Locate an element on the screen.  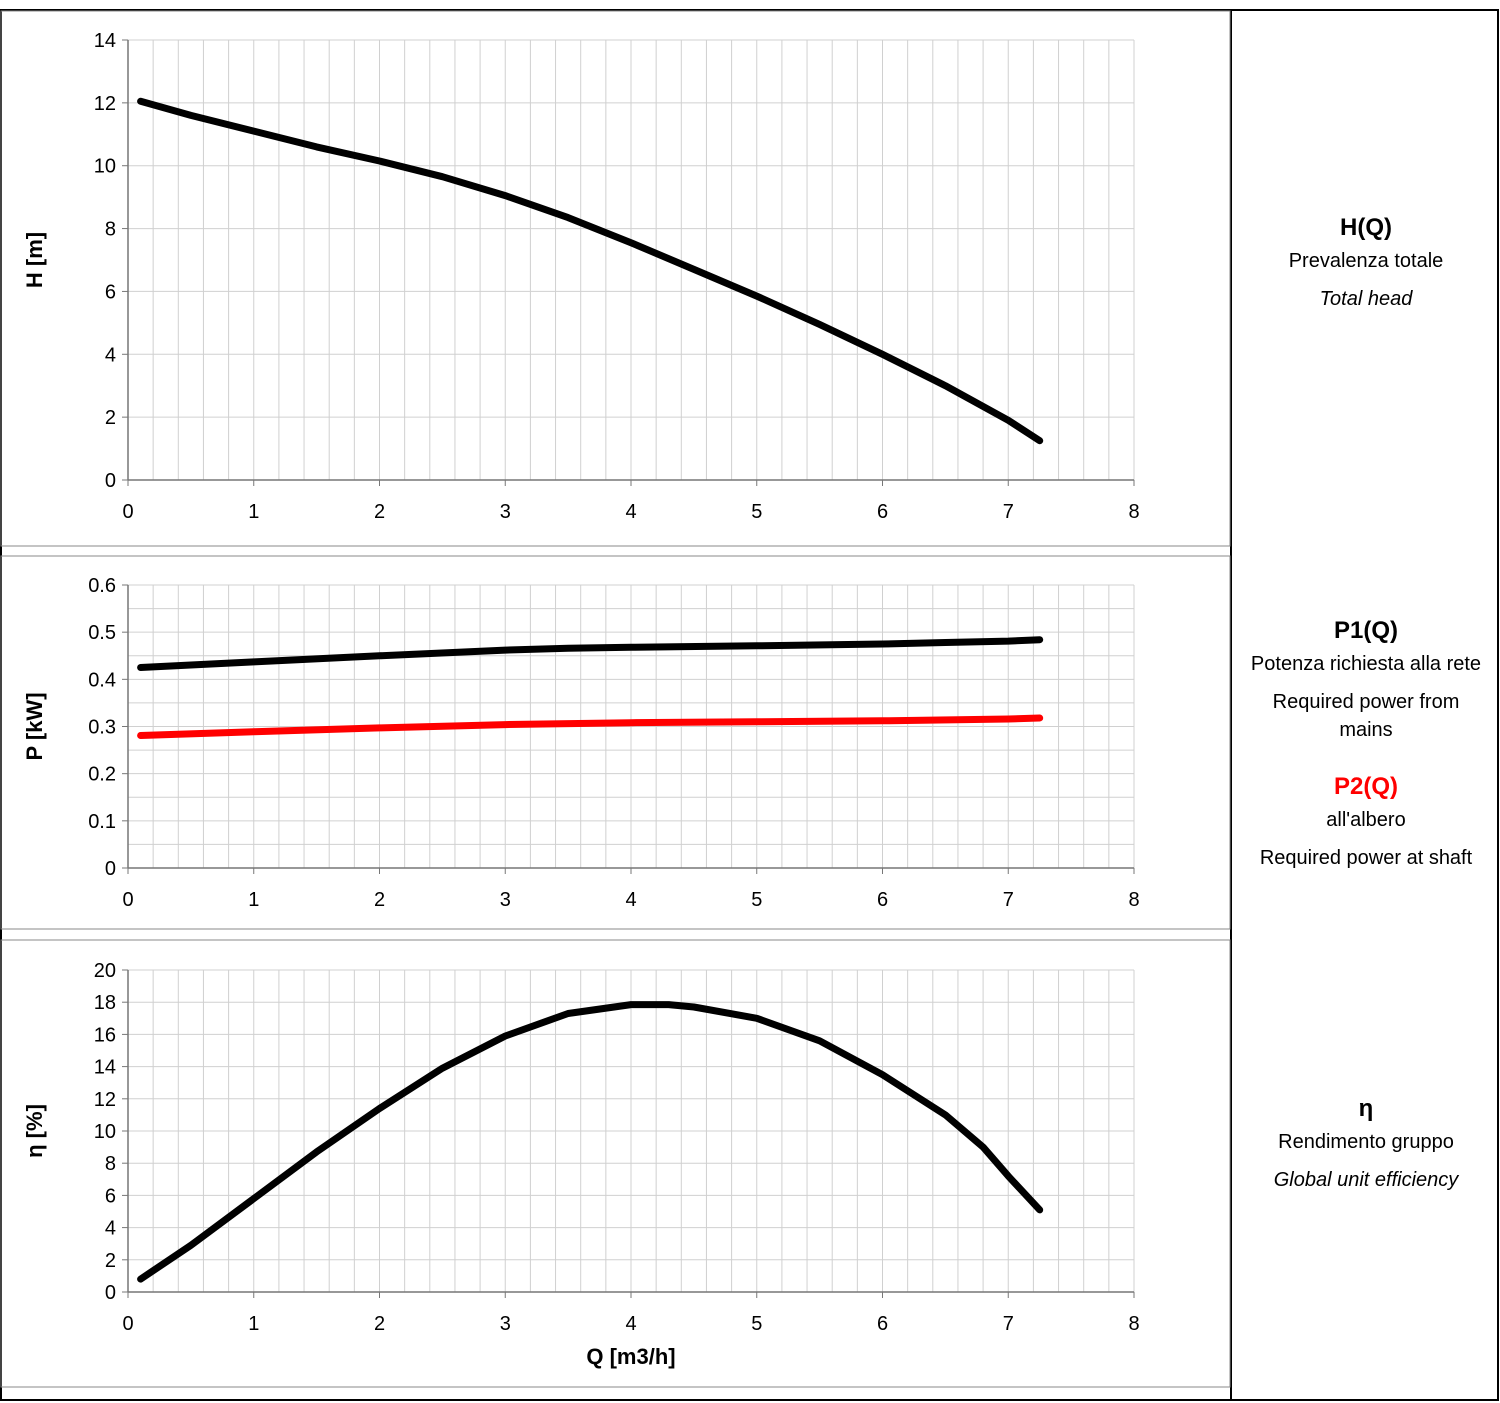
y-tick-label: 0.1 is located at coordinates (102, 822).